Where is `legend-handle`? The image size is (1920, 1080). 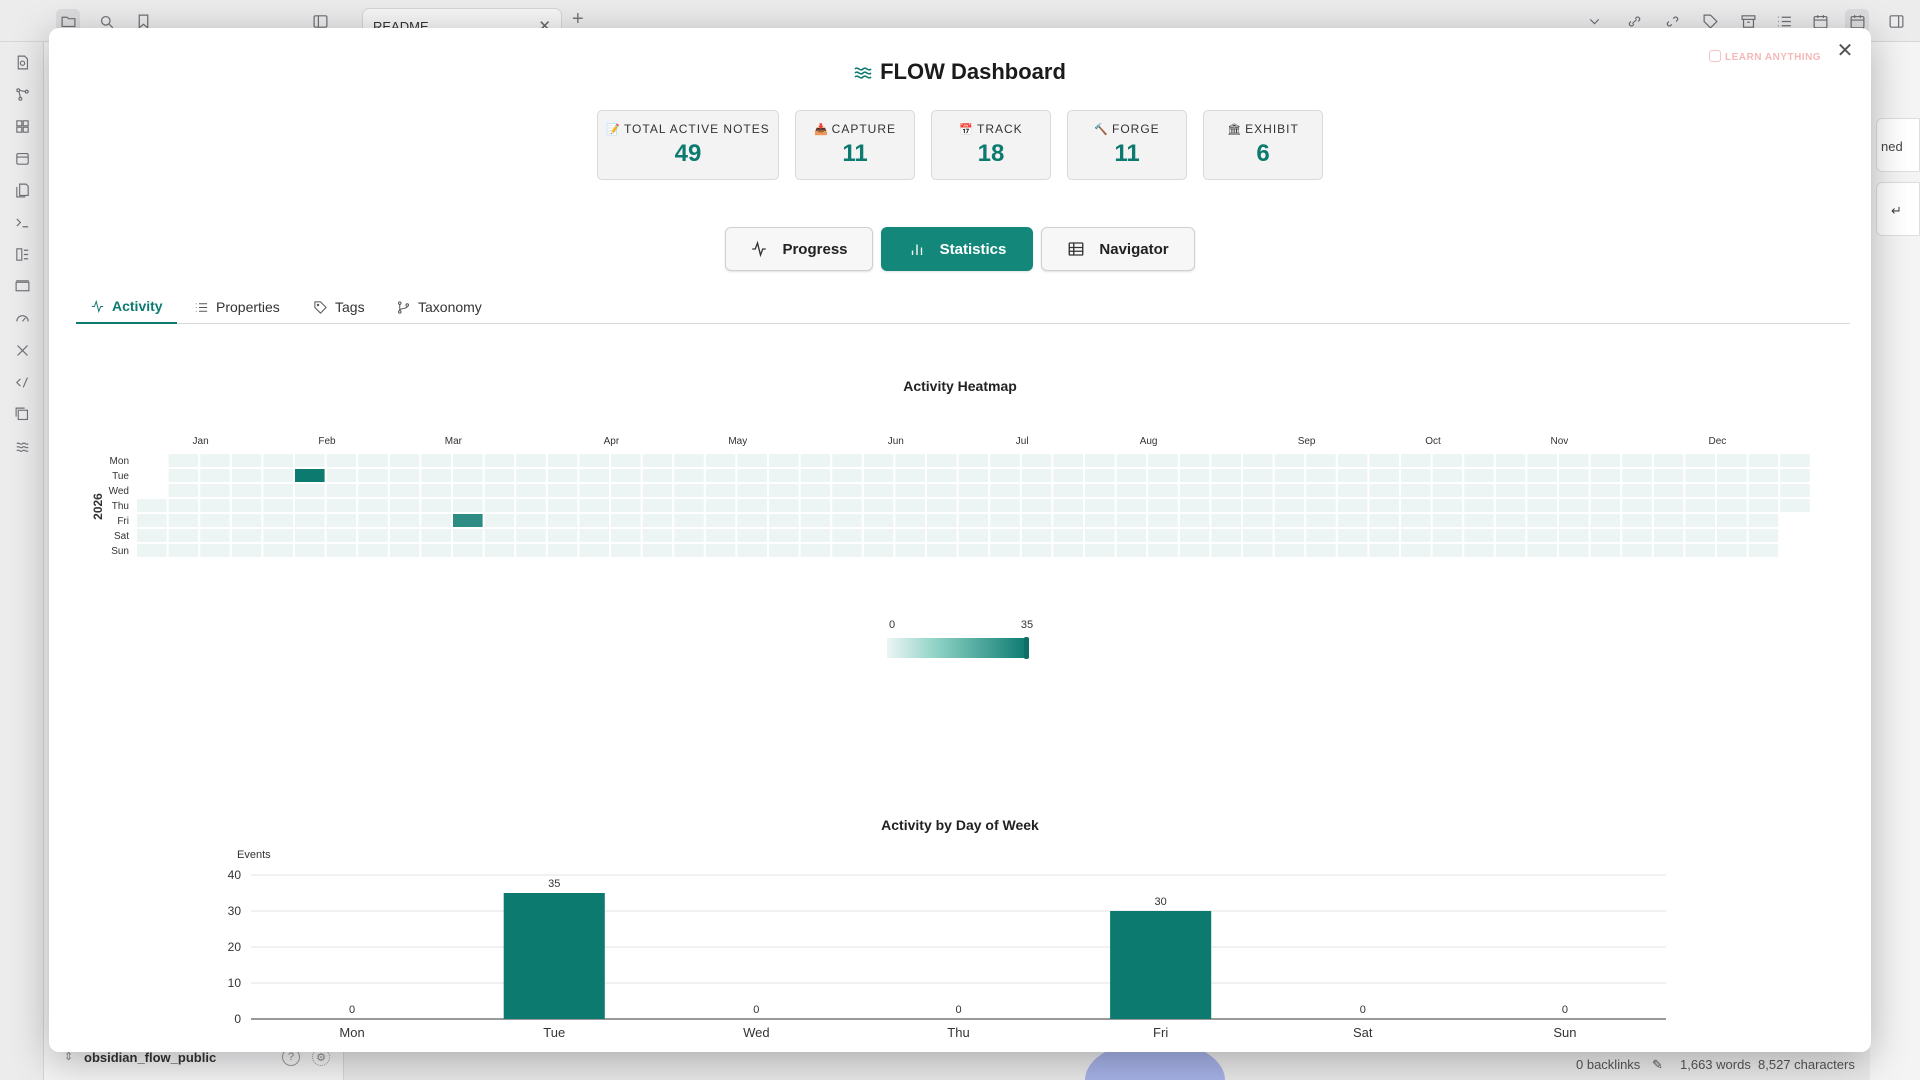
legend-handle is located at coordinates (1026, 648).